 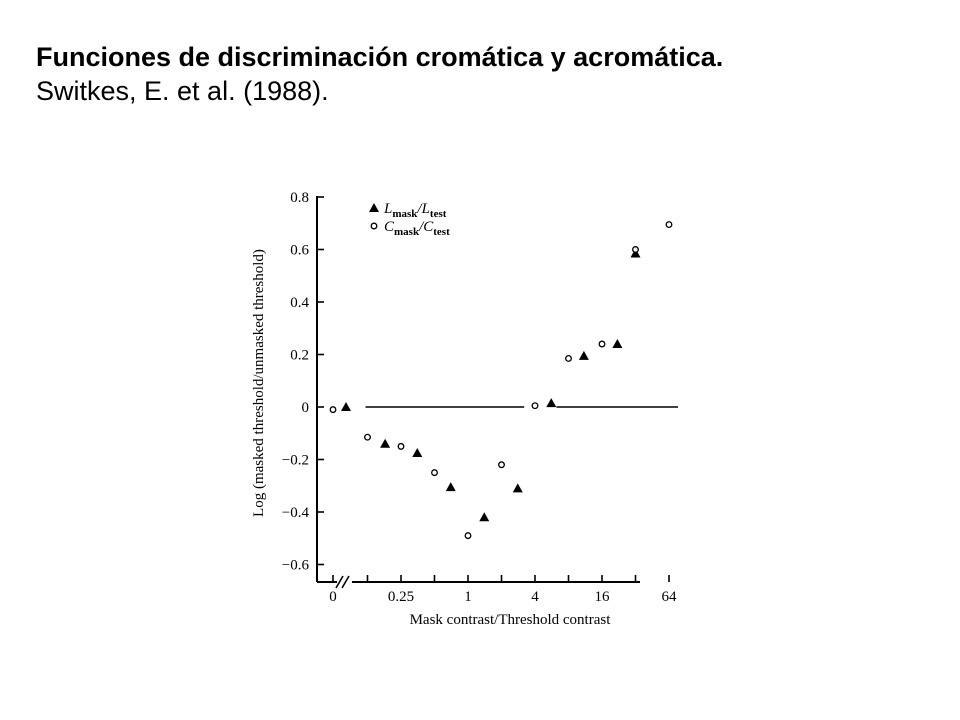 What do you see at coordinates (299, 198) in the screenshot?
I see `y-tick-label: 0.8` at bounding box center [299, 198].